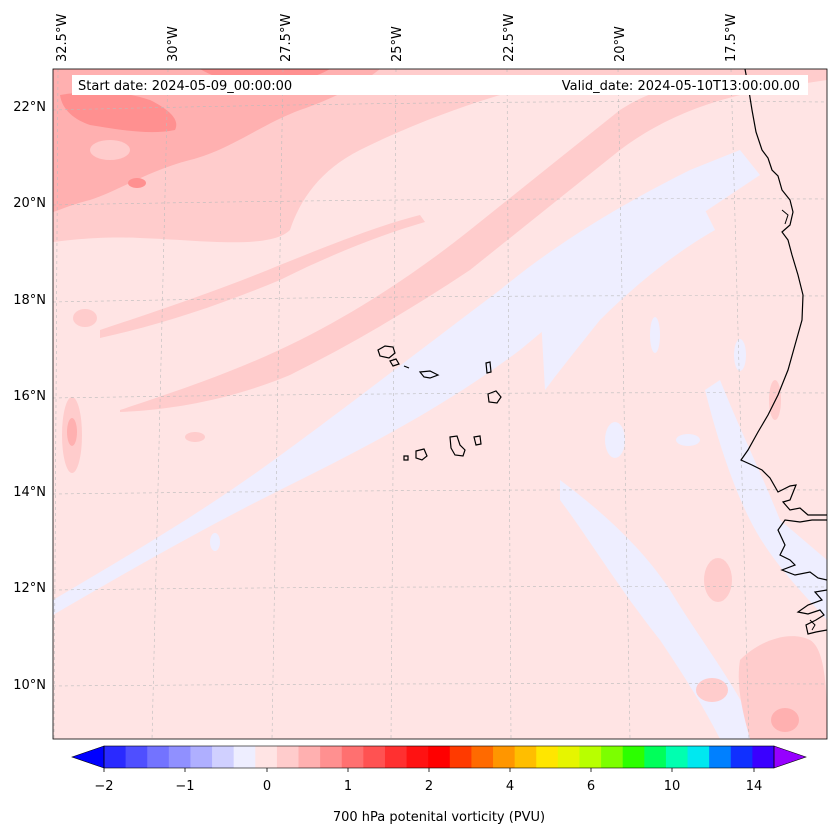 This screenshot has width=837, height=836. I want to click on colorbar-tick-label: 0, so click(267, 786).